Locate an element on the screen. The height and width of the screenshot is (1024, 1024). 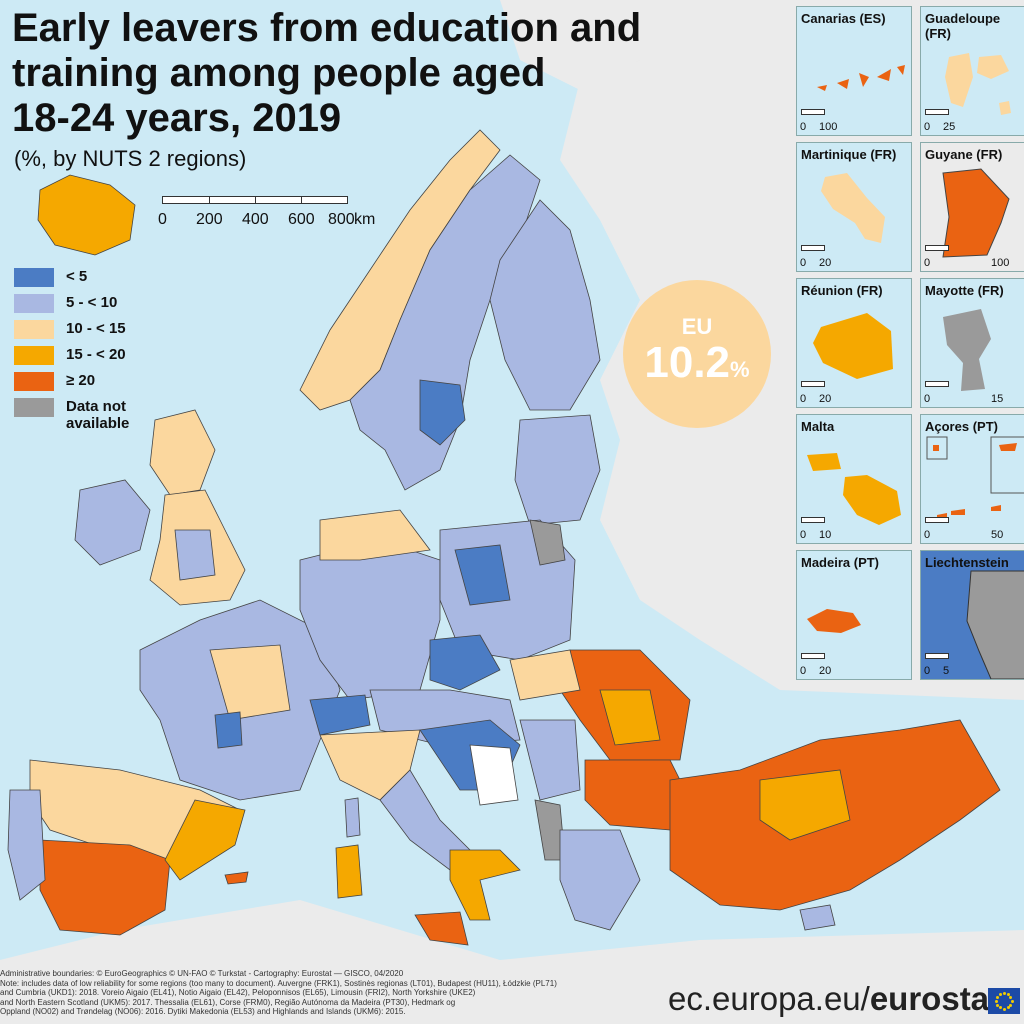
region-balearics is located at coordinates (236, 878).